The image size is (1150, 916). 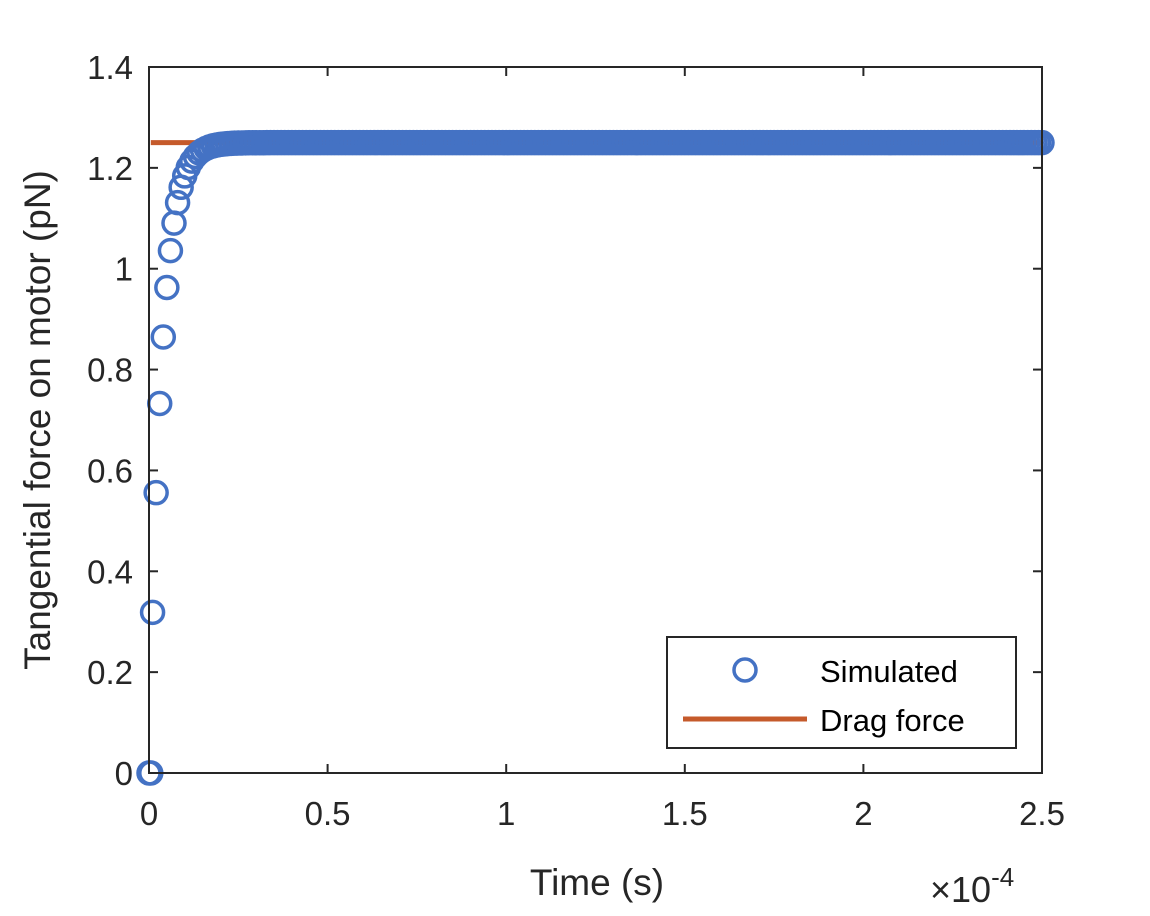 I want to click on x-tick-label: 1, so click(x=506, y=813).